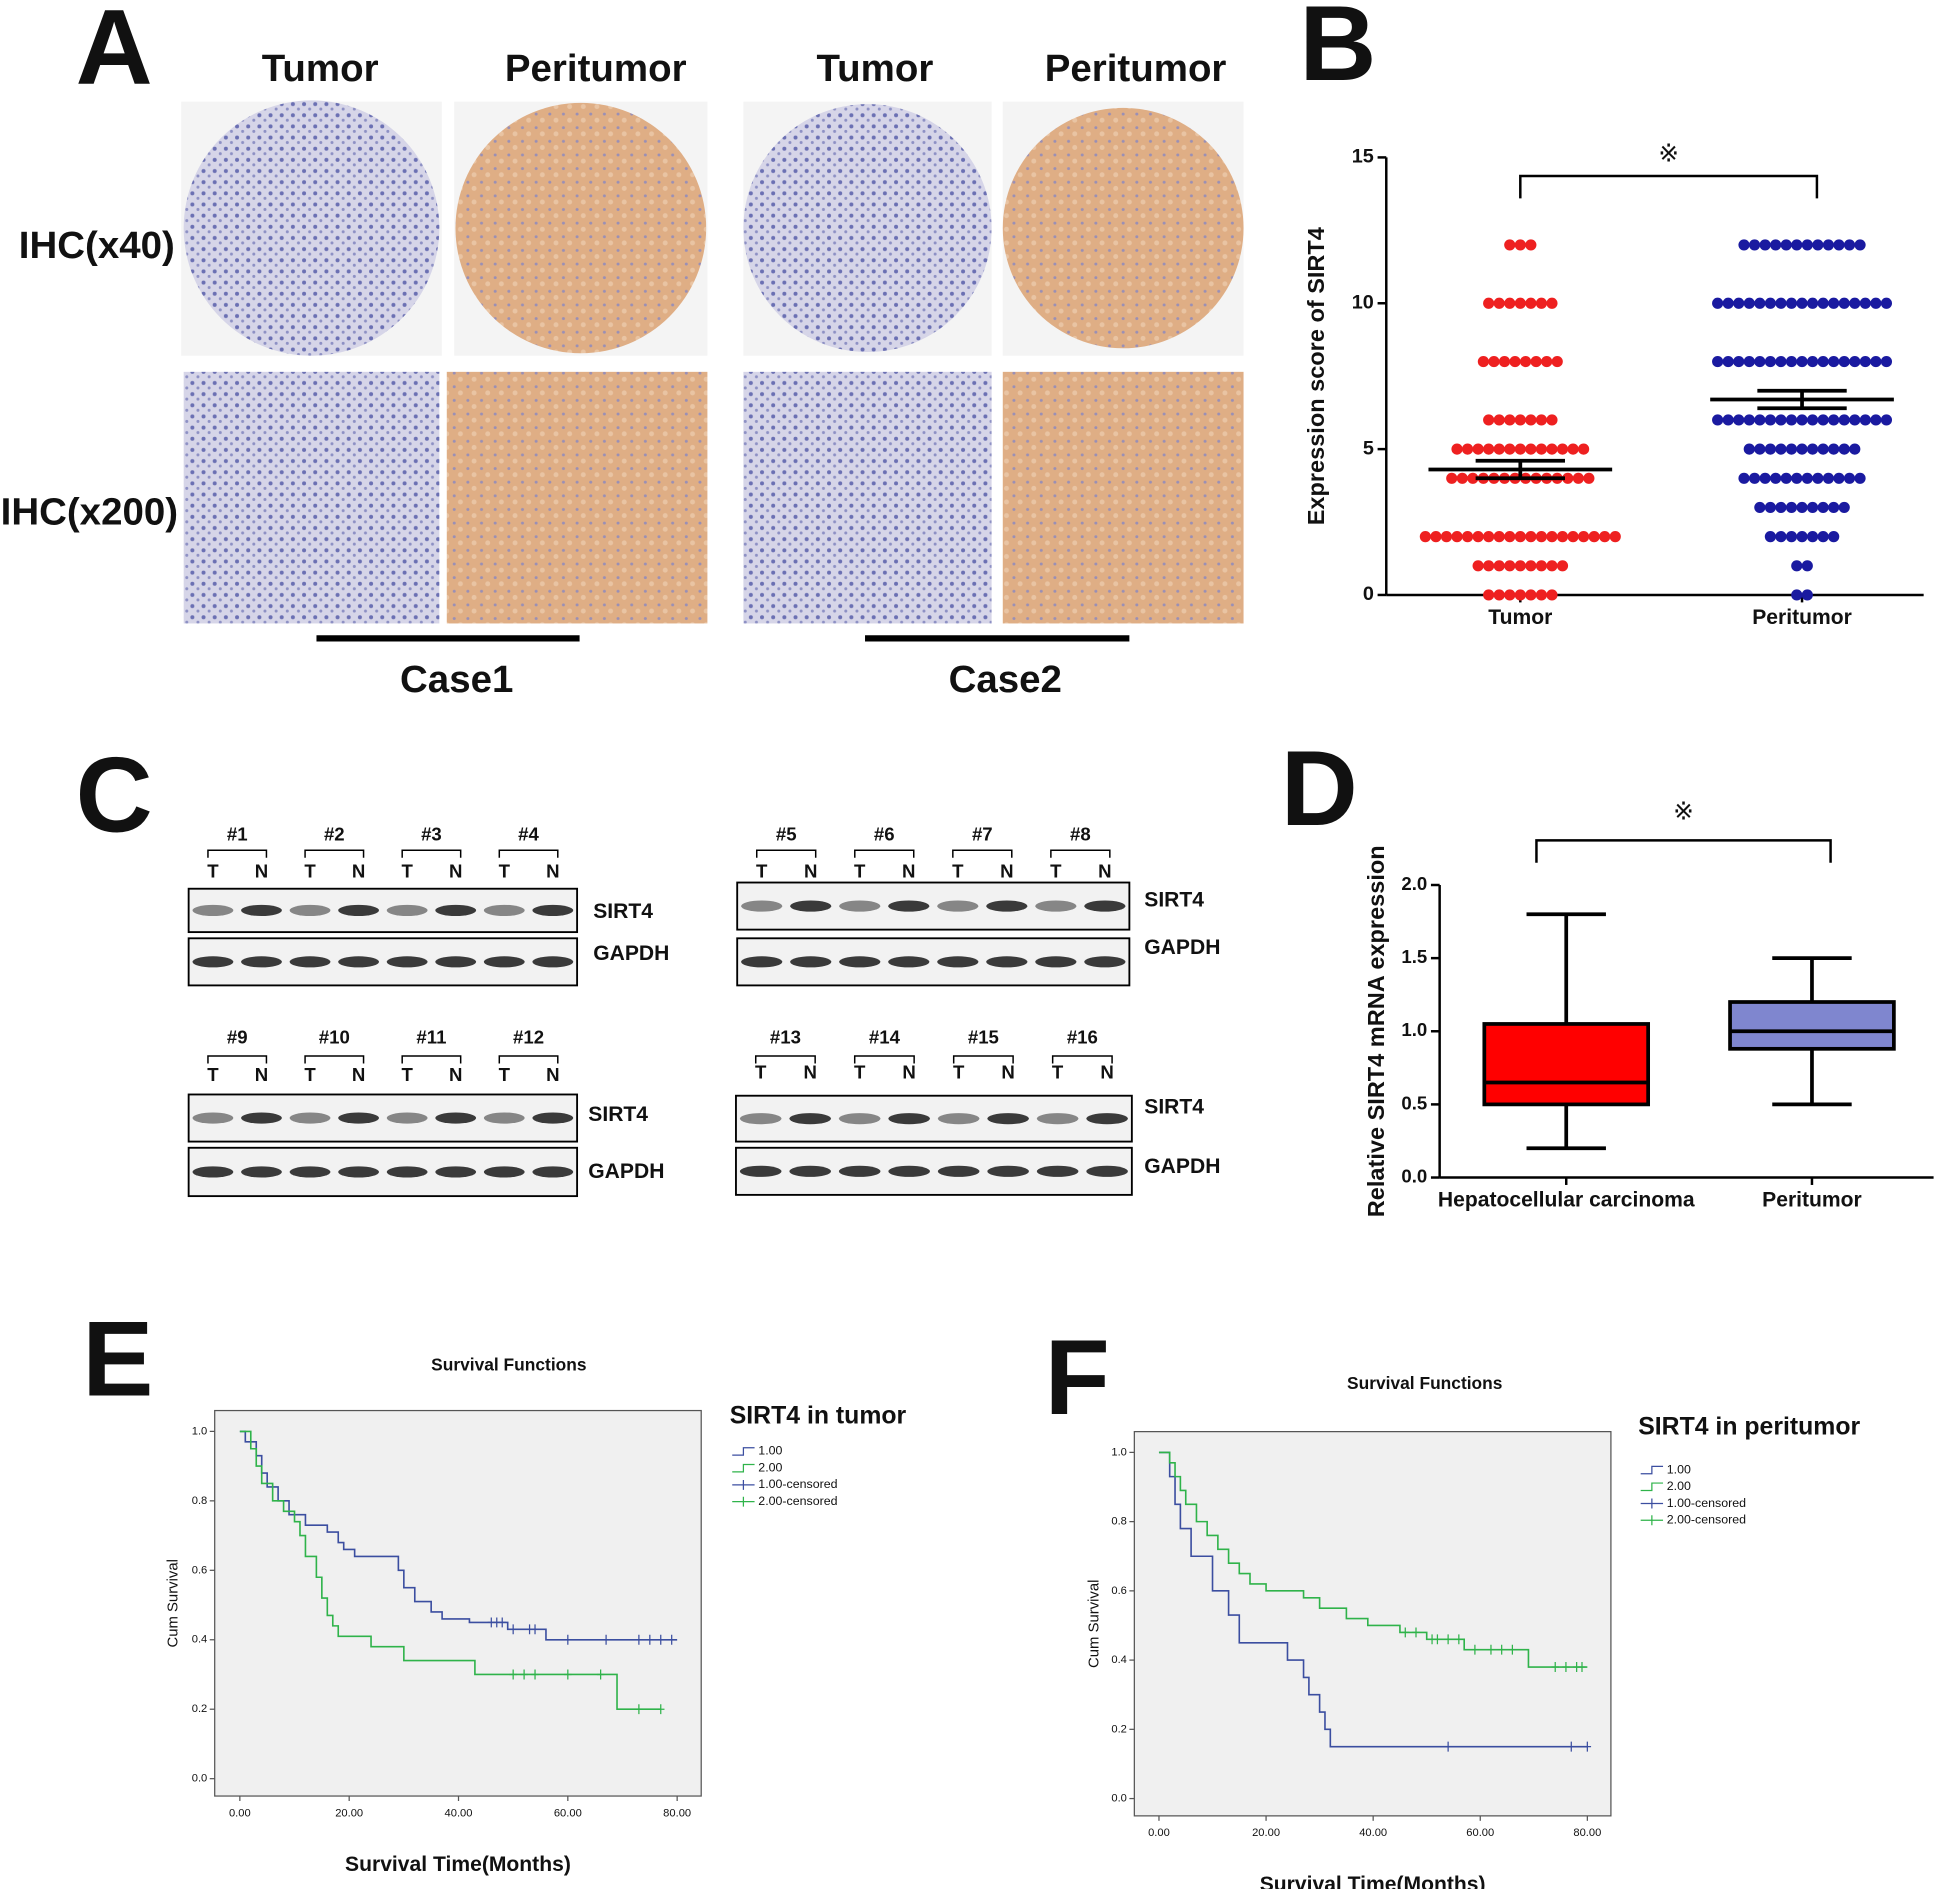 The image size is (1946, 1889). Describe the element at coordinates (1319, 788) in the screenshot. I see `panel-label: D` at that location.